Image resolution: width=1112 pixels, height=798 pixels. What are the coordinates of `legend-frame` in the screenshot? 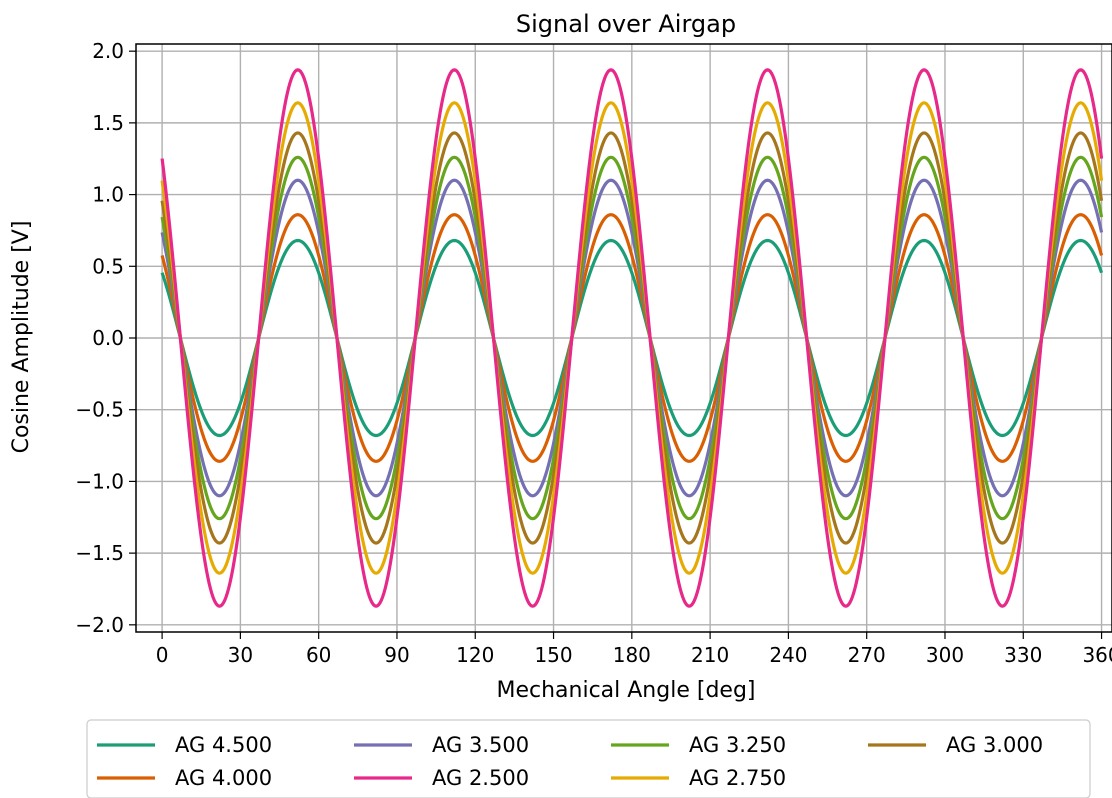 It's located at (588, 758).